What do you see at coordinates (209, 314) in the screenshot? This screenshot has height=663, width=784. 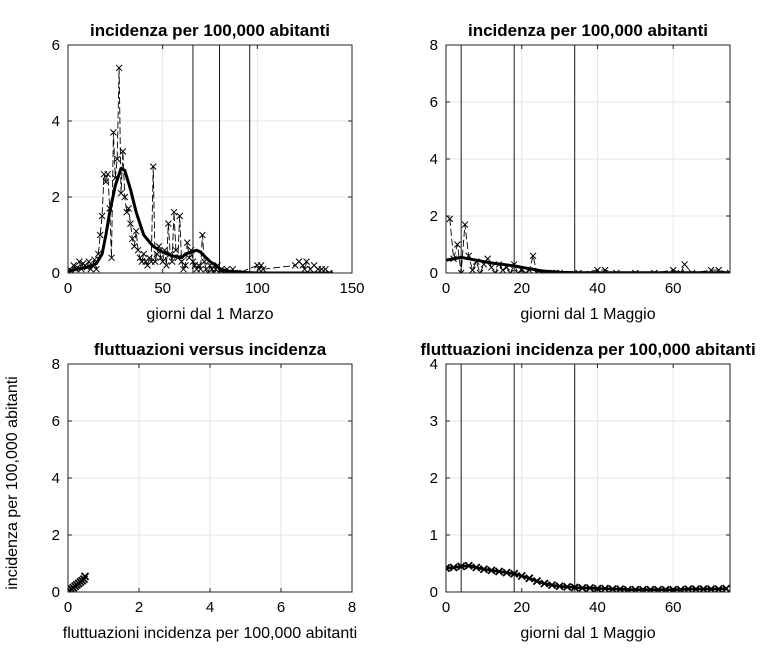 I see `x-axis-label: giorni dal 1 Marzo` at bounding box center [209, 314].